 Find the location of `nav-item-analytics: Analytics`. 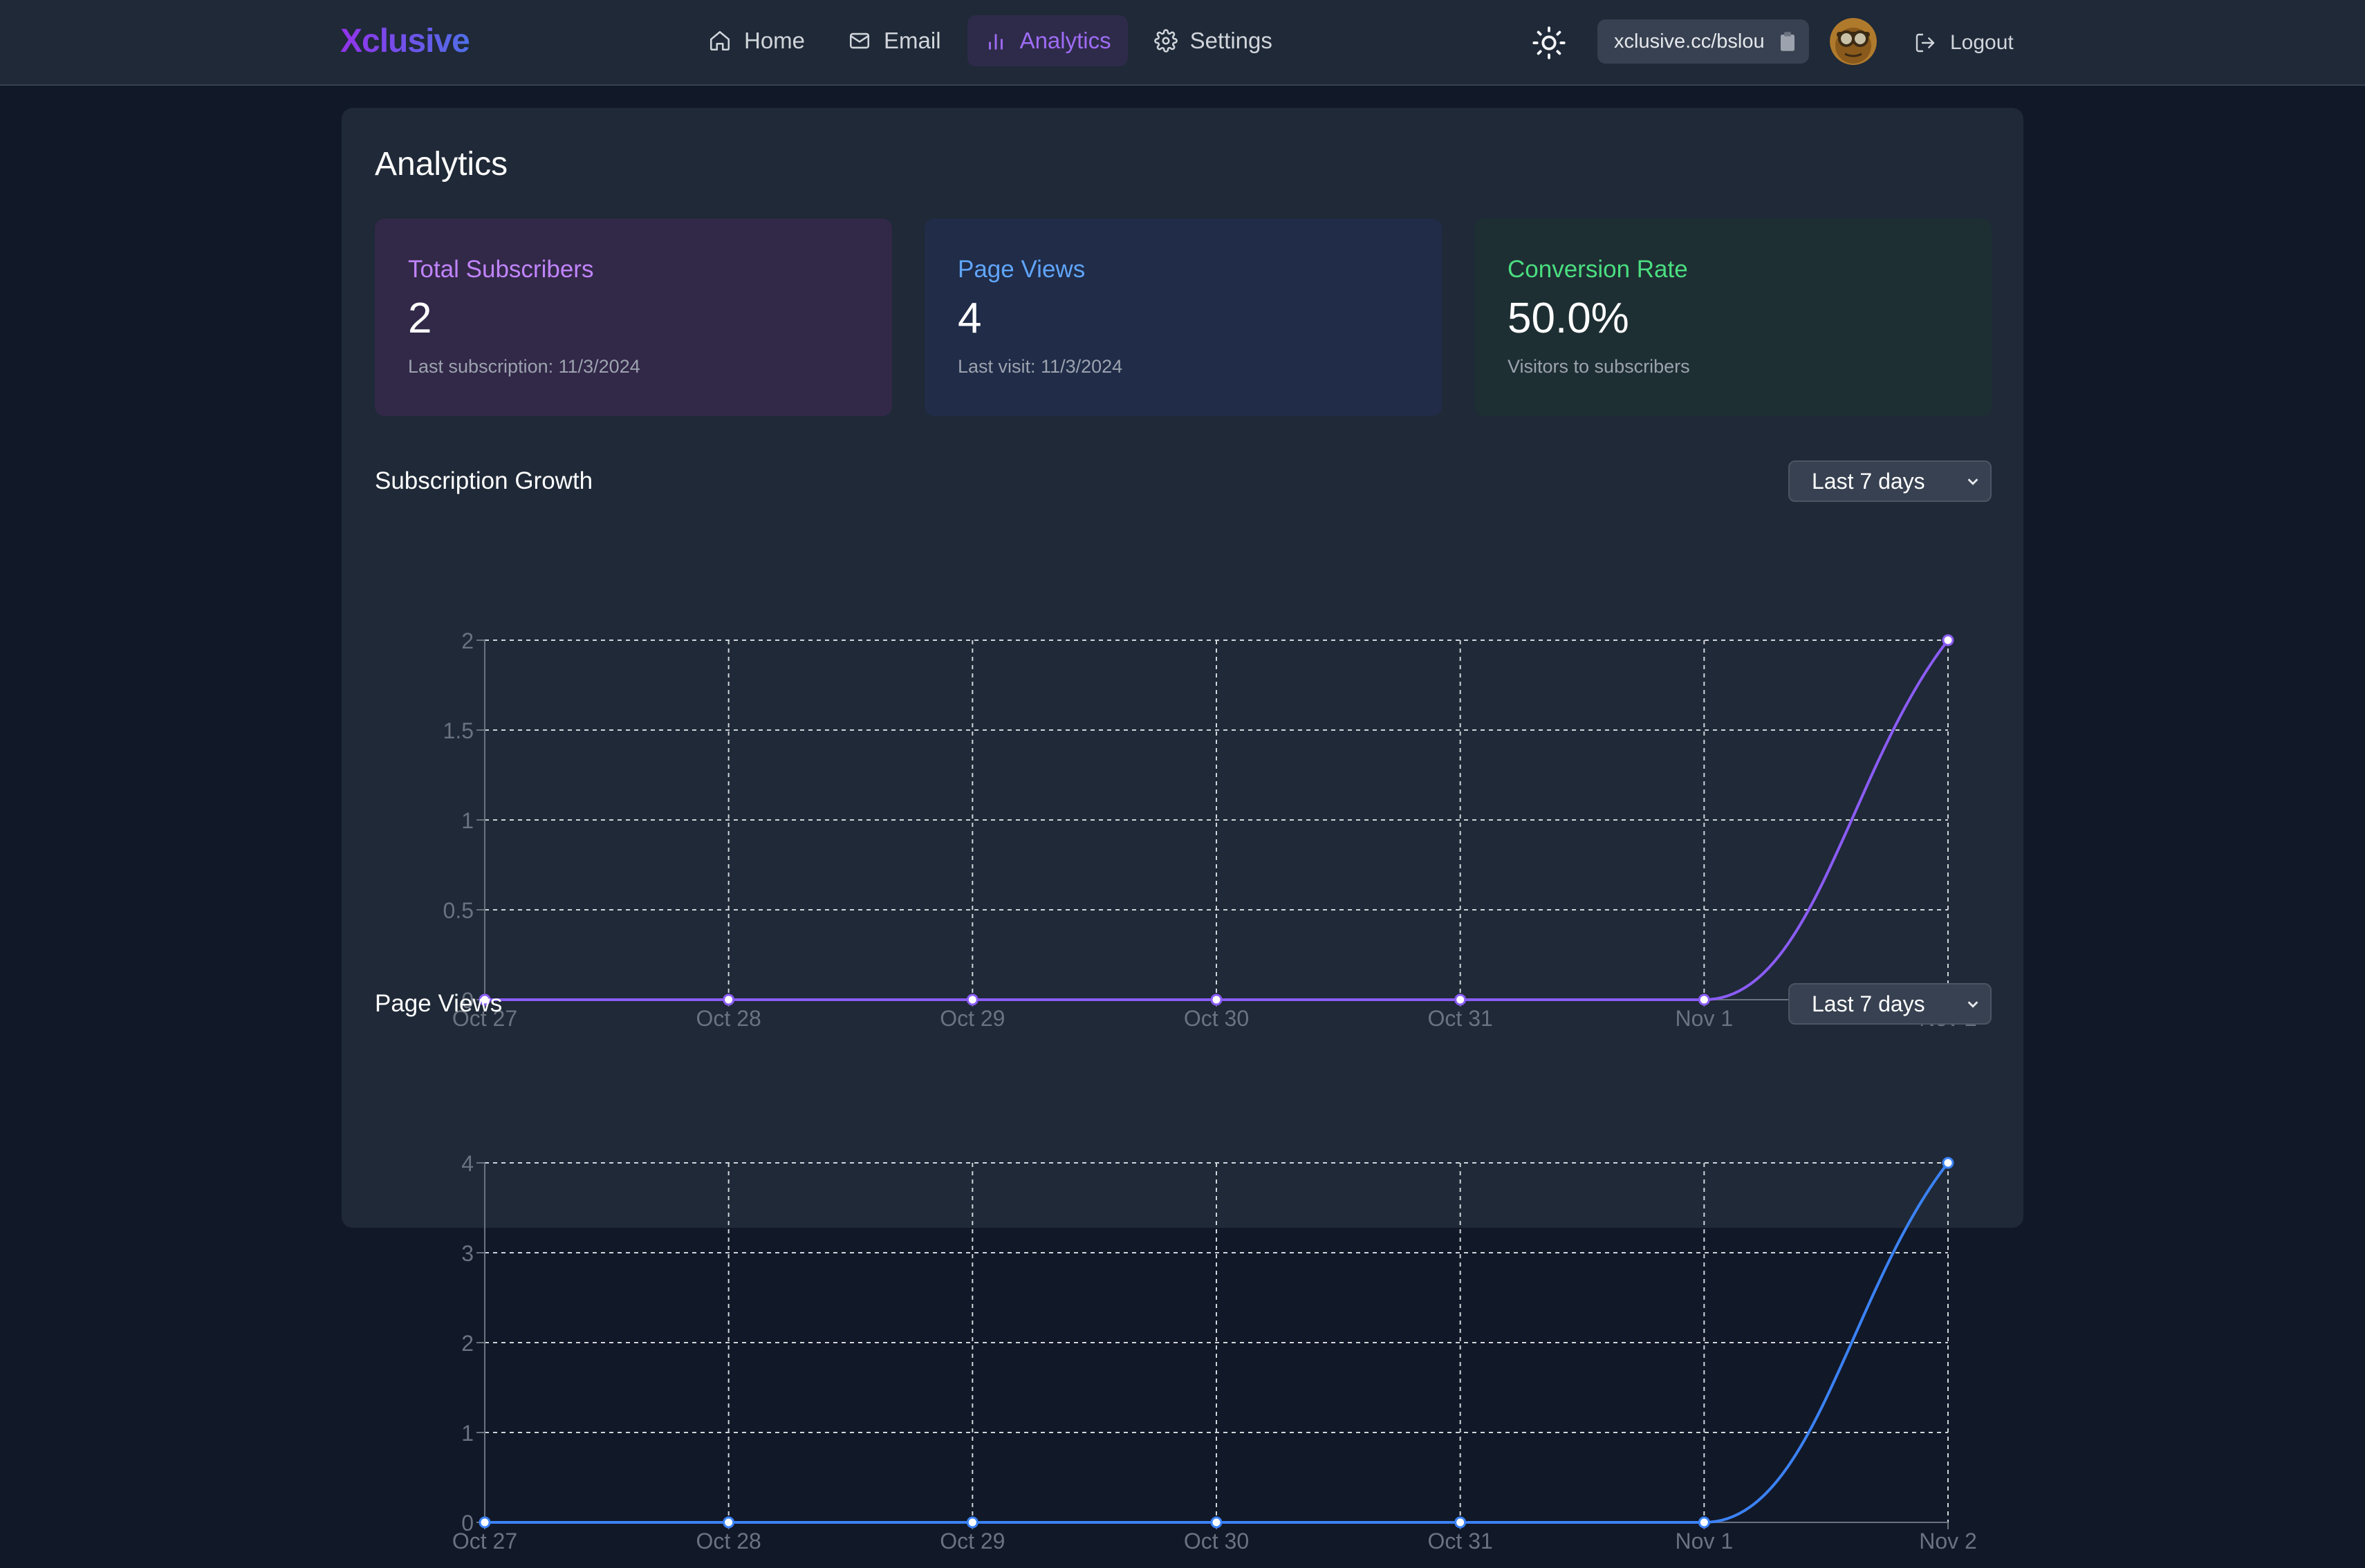

nav-item-analytics: Analytics is located at coordinates (1047, 40).